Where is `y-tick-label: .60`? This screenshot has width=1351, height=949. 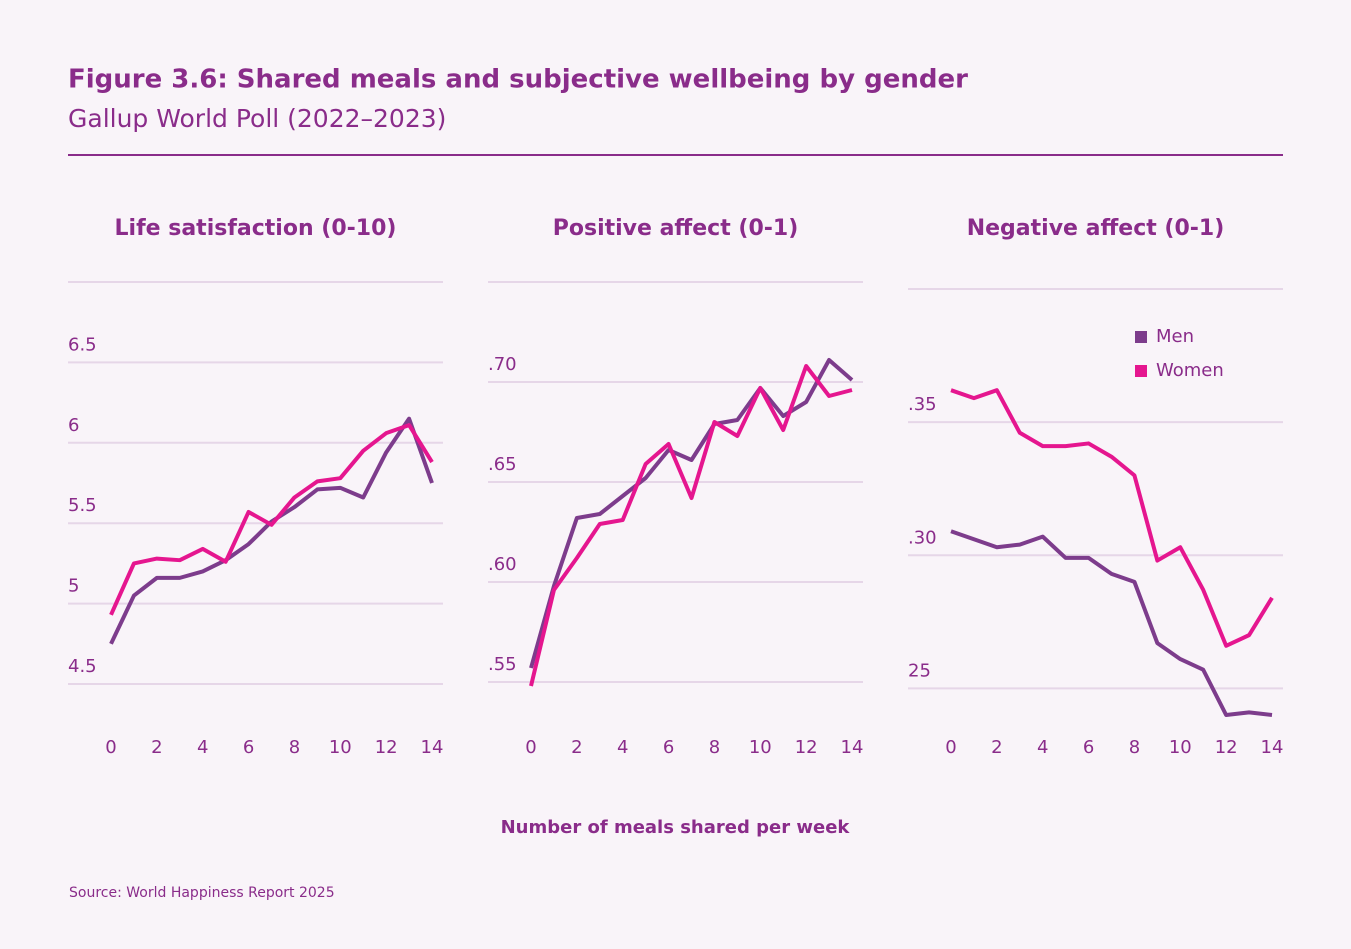 y-tick-label: .60 is located at coordinates (502, 564).